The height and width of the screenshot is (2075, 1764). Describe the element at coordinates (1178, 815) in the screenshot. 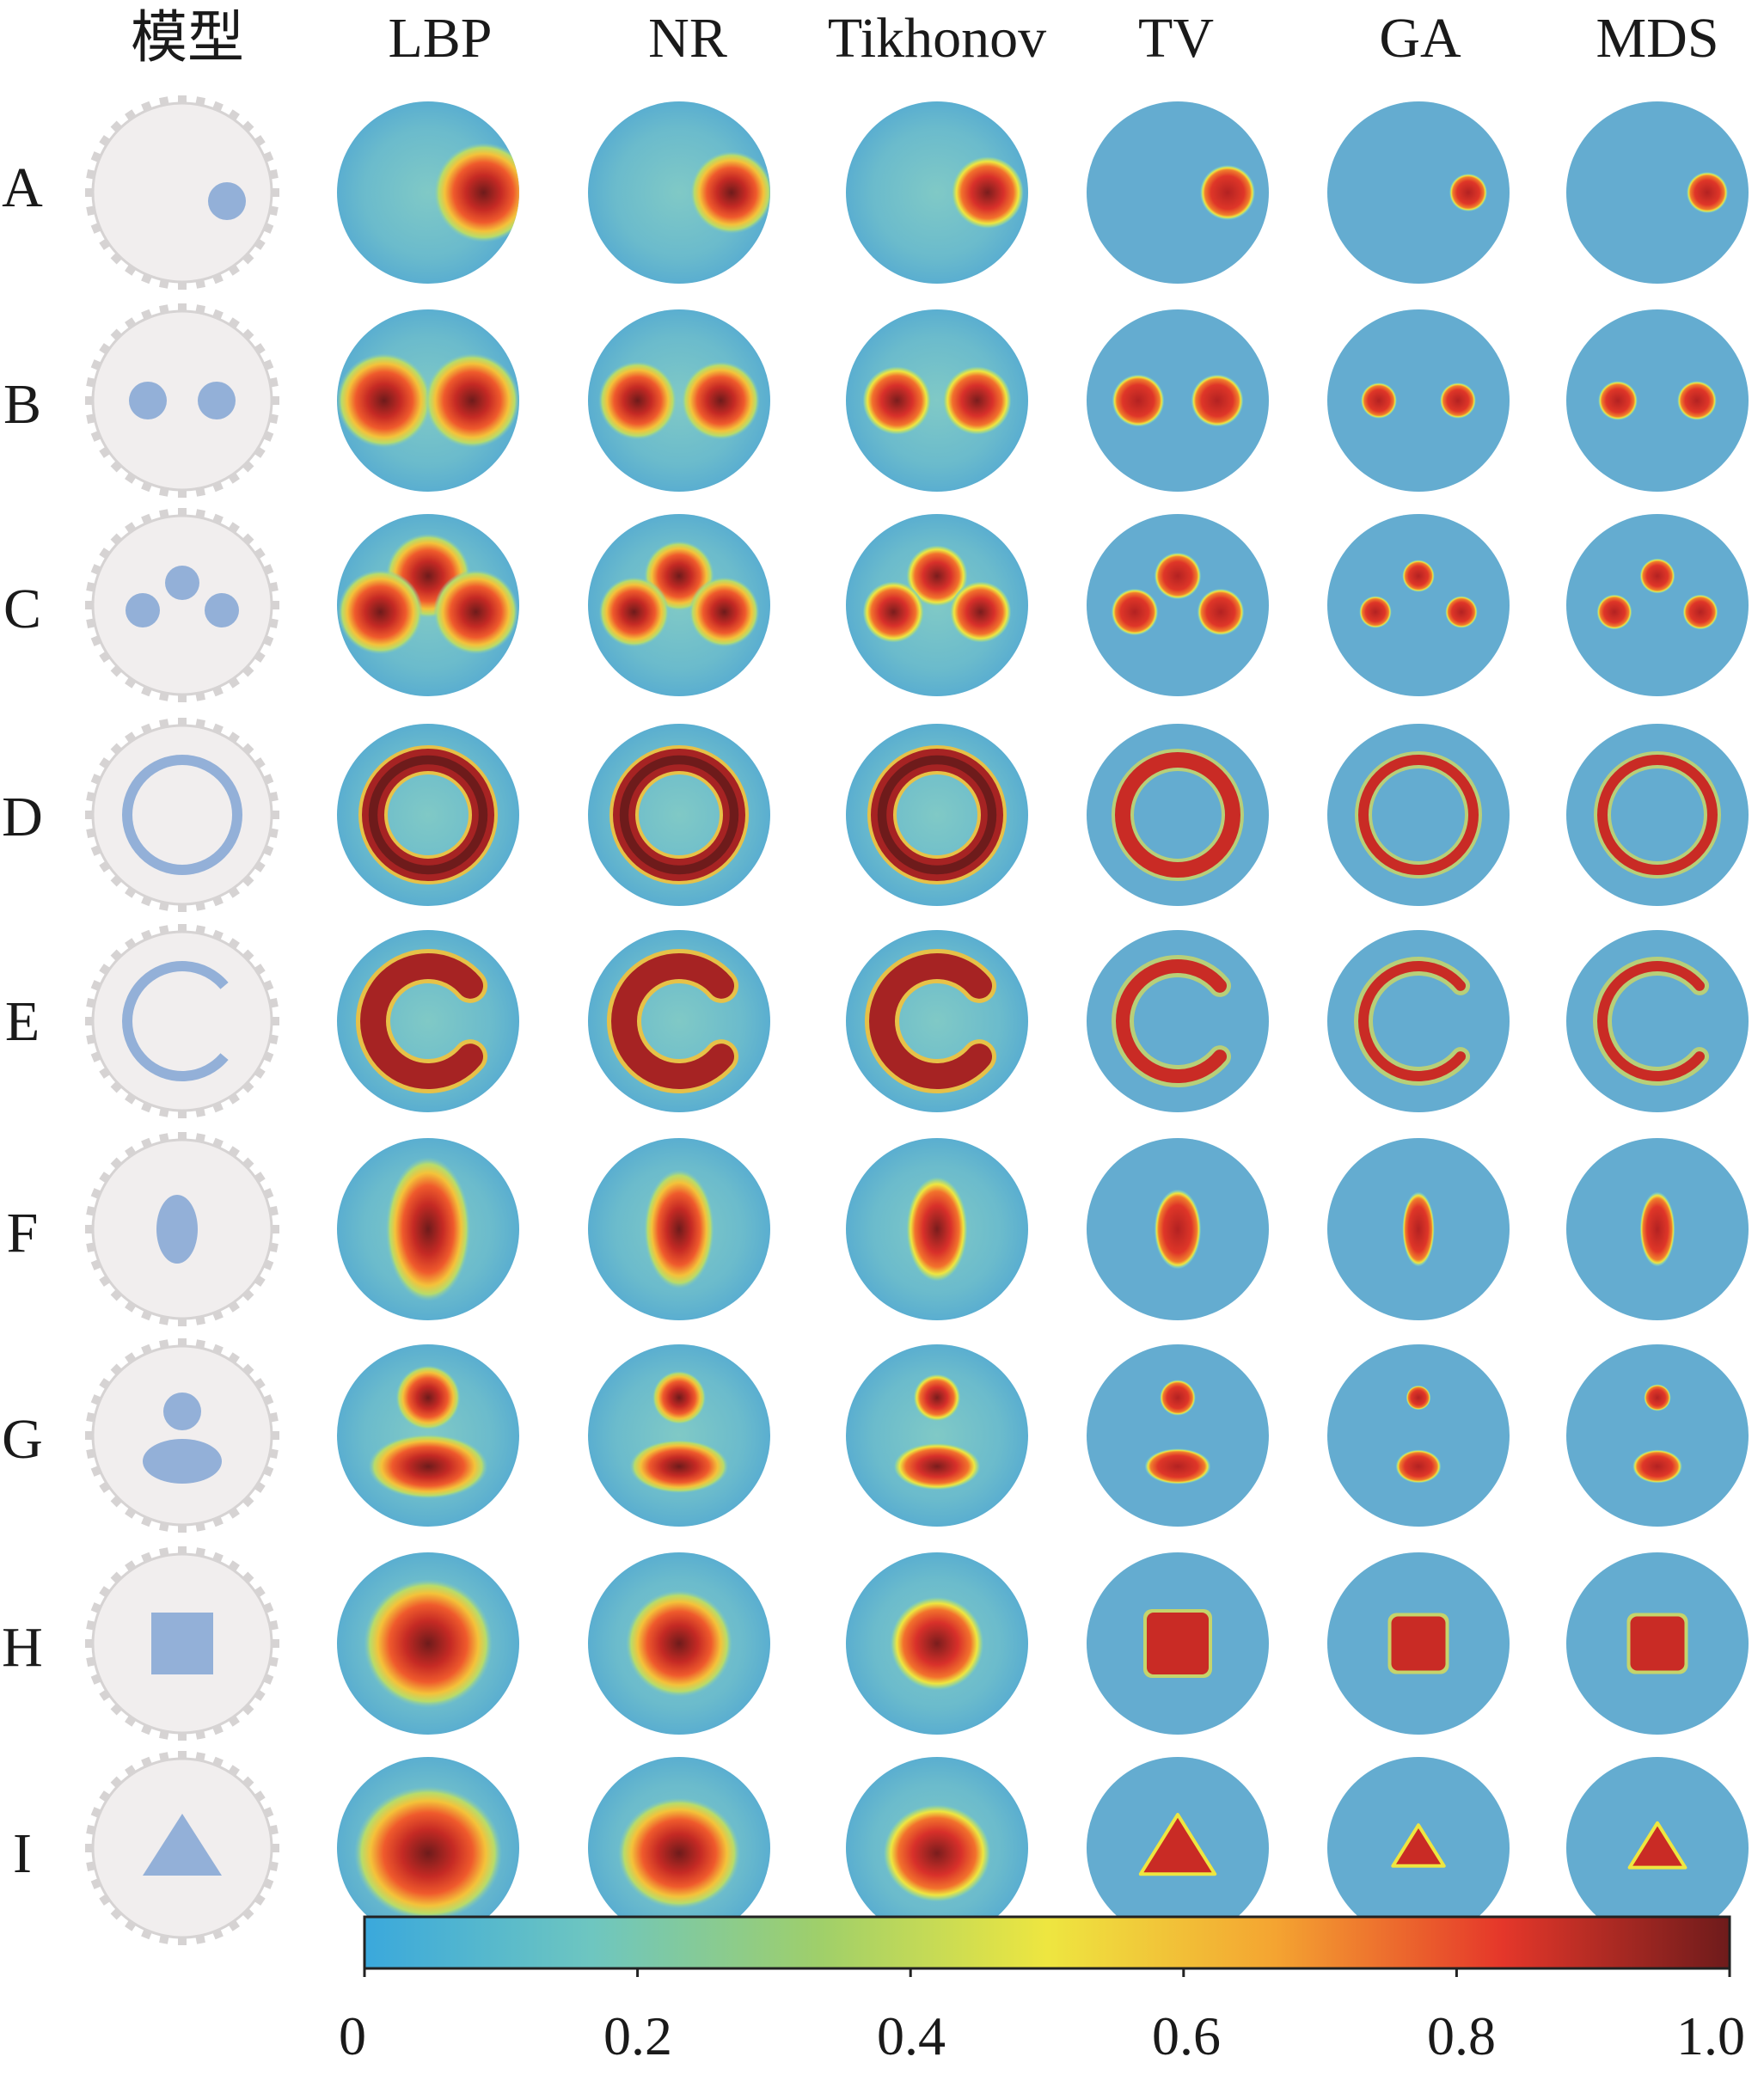

I see `recon-cell-d-tv` at that location.